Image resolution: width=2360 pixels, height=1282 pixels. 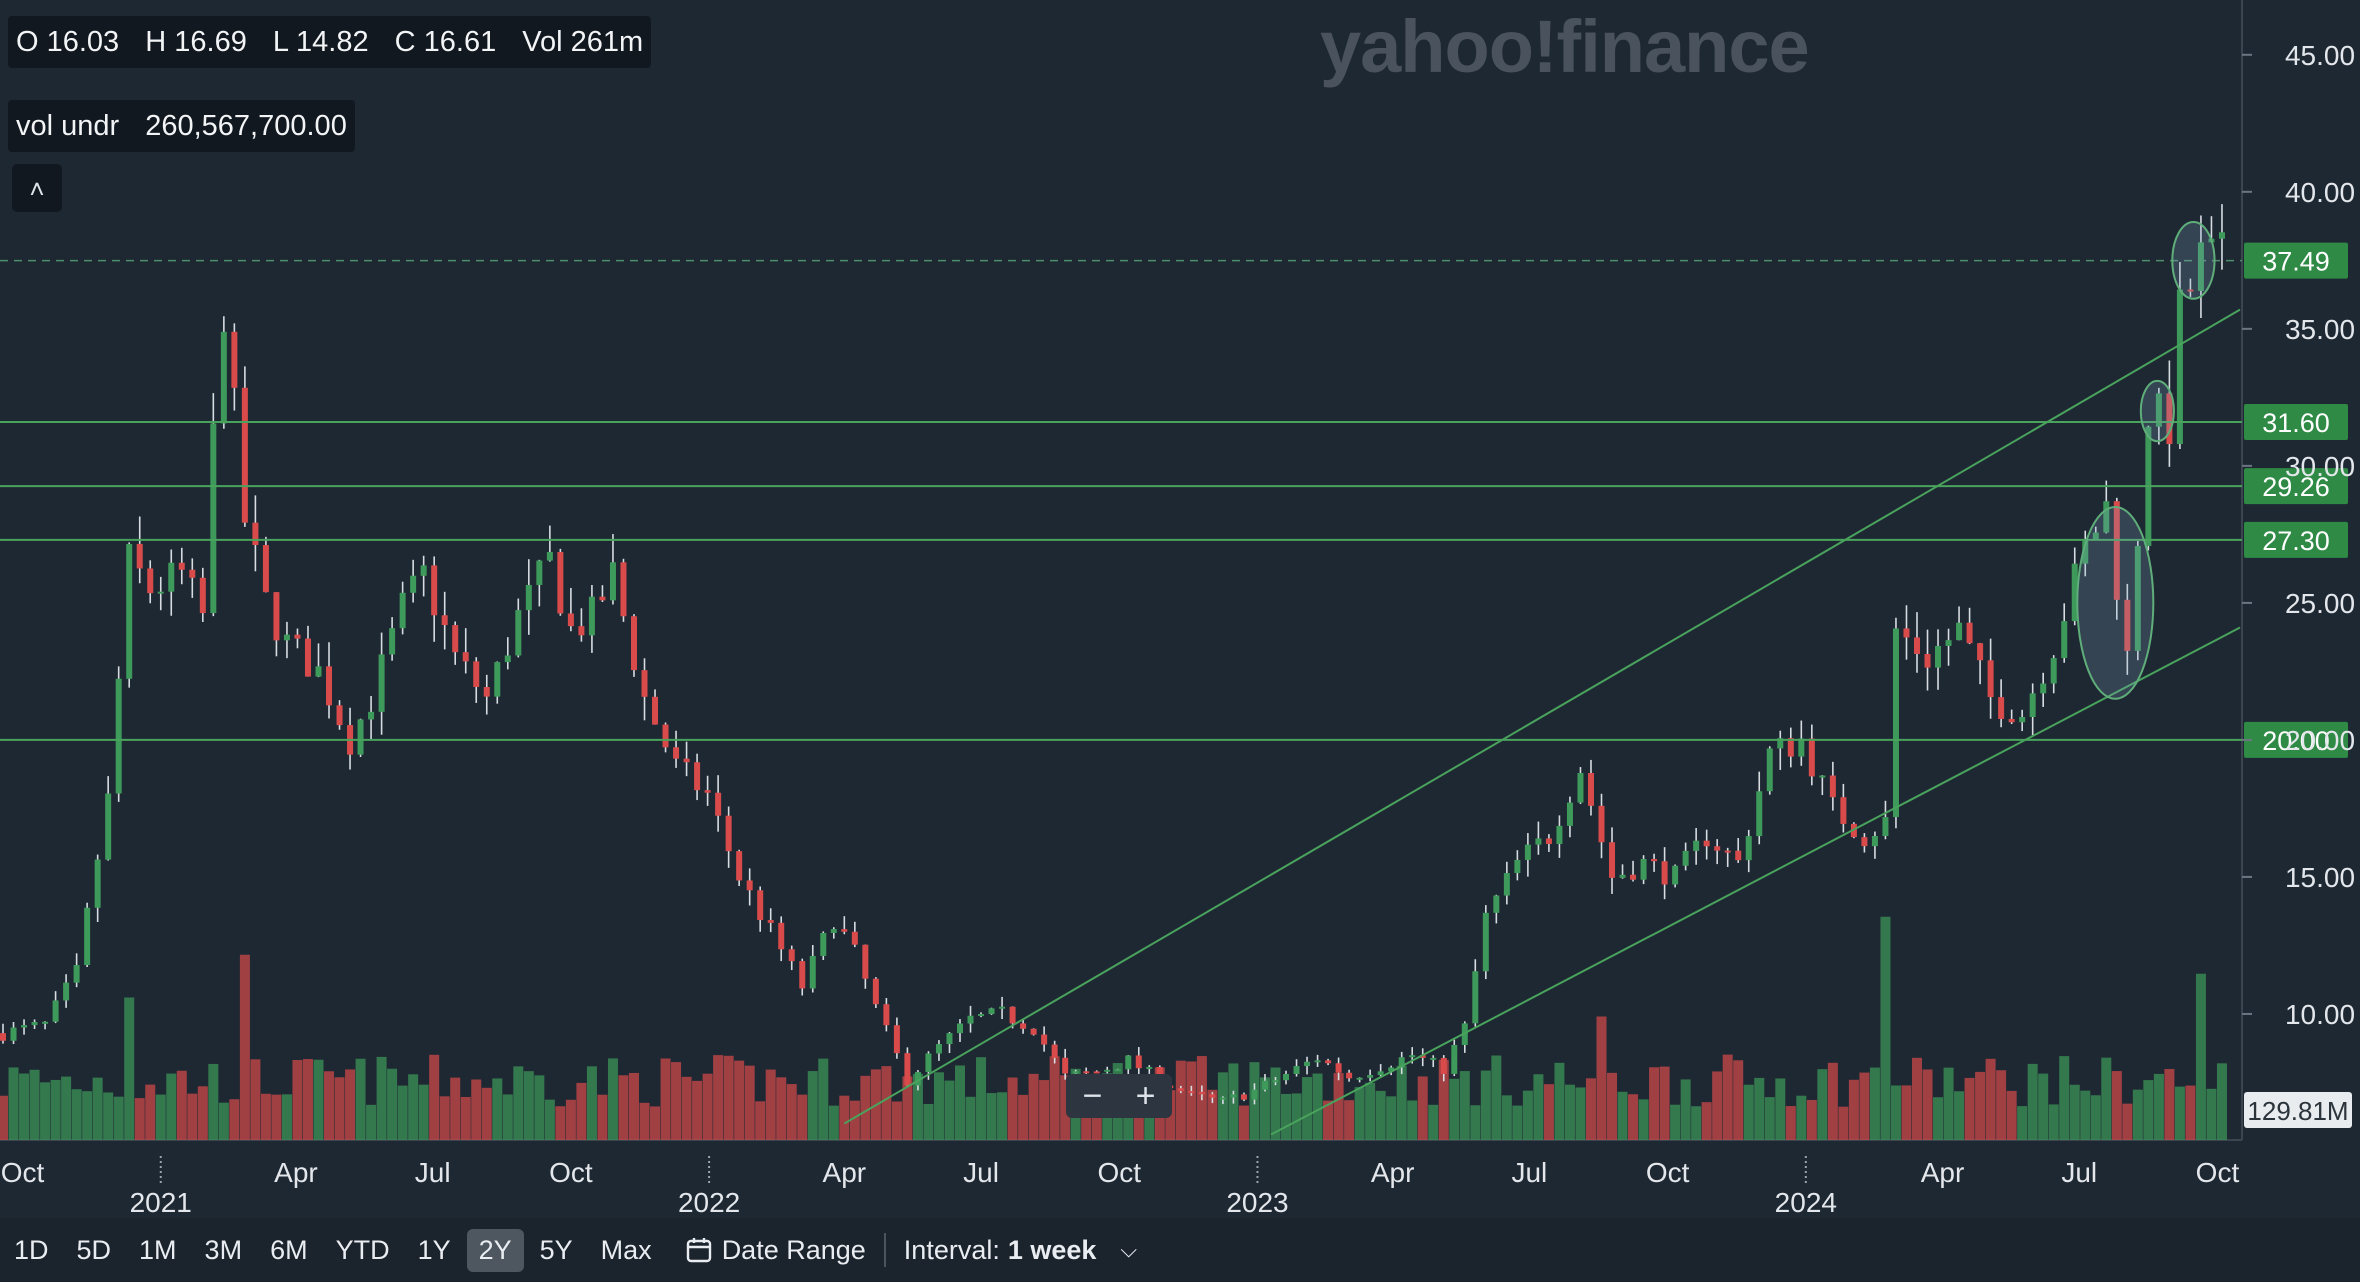 What do you see at coordinates (362, 1249) in the screenshot?
I see `range-button-ytd: YTD` at bounding box center [362, 1249].